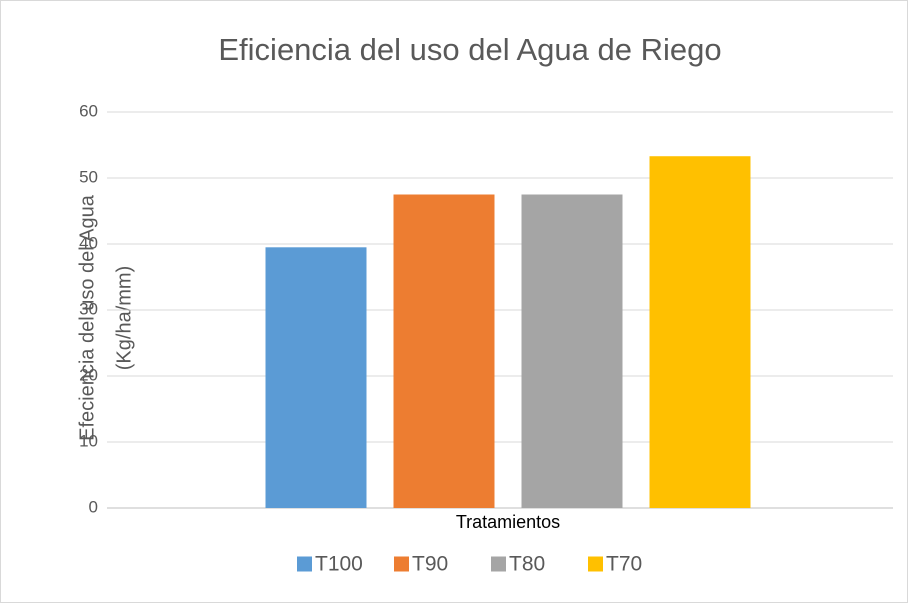 This screenshot has width=909, height=604. What do you see at coordinates (88, 308) in the screenshot?
I see `y-tick-label: 30` at bounding box center [88, 308].